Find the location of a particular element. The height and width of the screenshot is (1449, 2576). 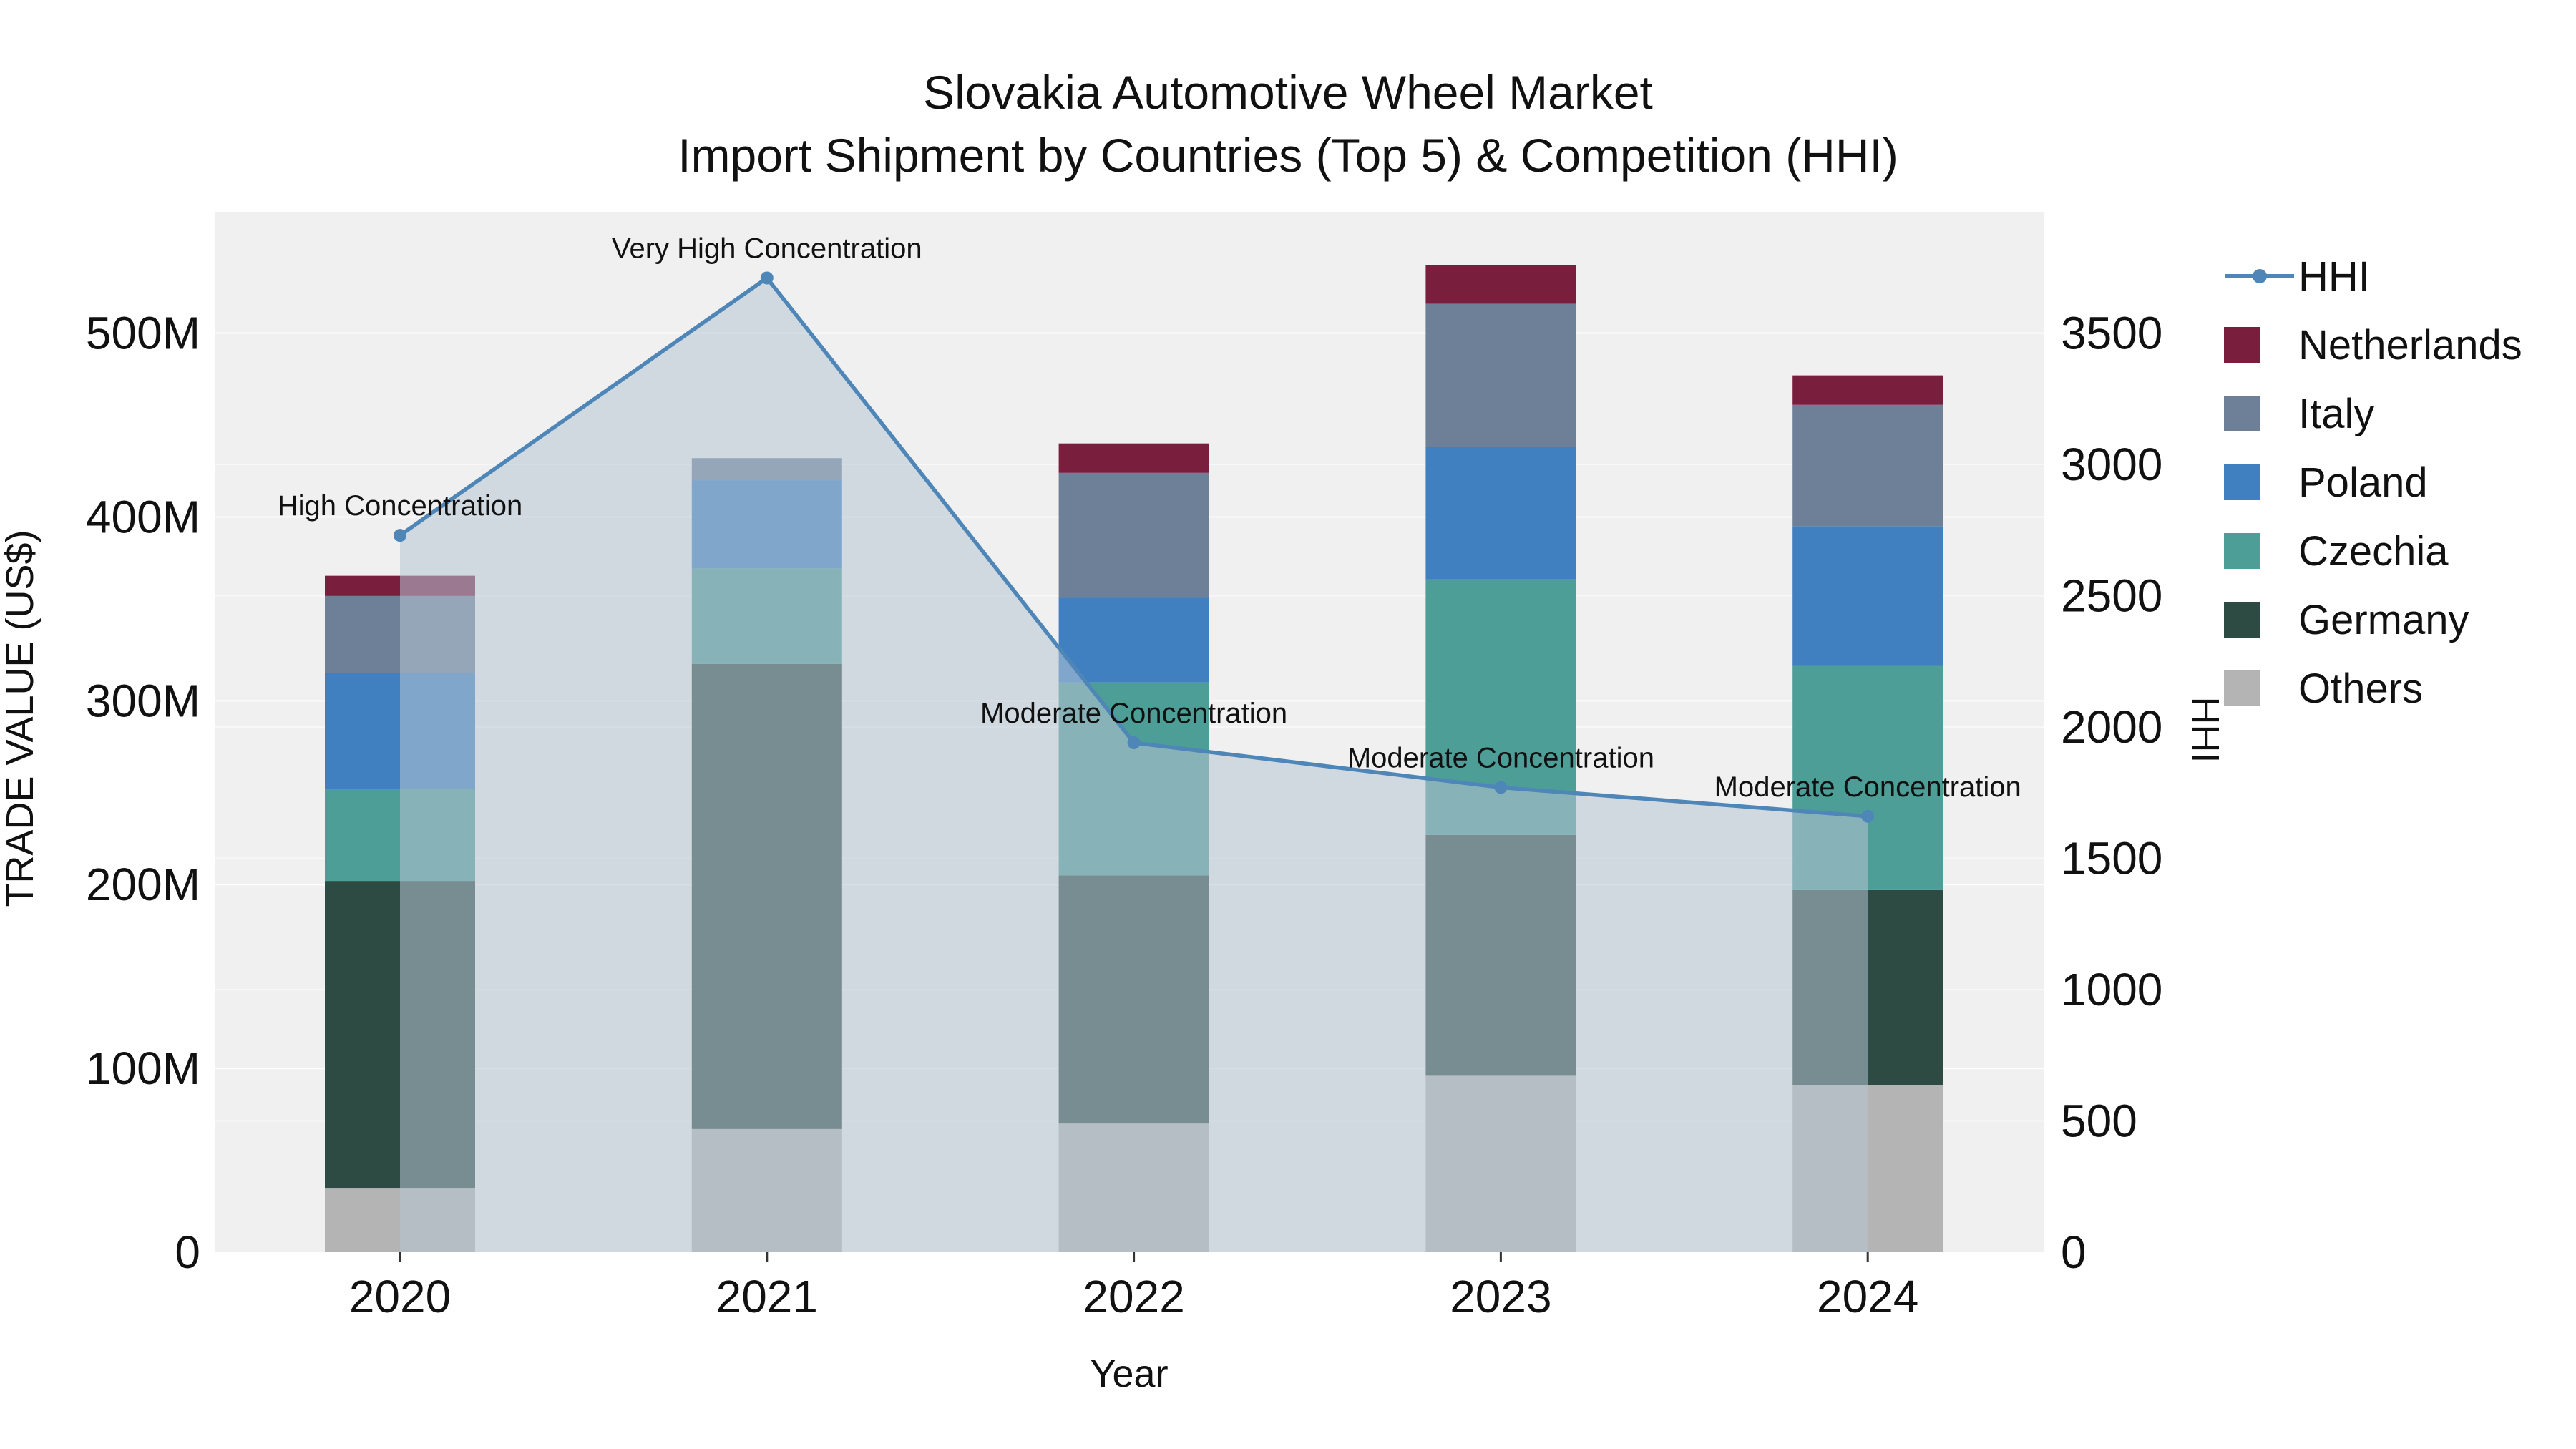

bar-segment-italy-2022 is located at coordinates (1133, 535).